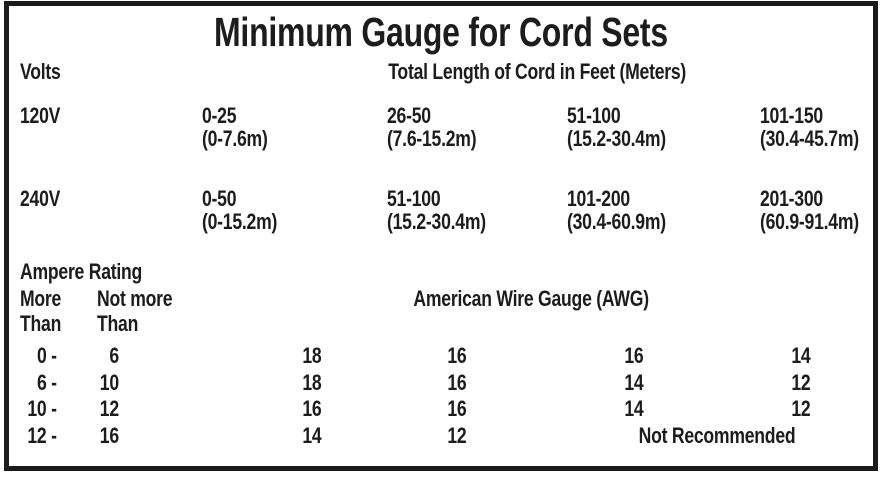 Image resolution: width=884 pixels, height=479 pixels. I want to click on table-title-row: Minimum Gauge for Cord Sets, so click(441, 32).